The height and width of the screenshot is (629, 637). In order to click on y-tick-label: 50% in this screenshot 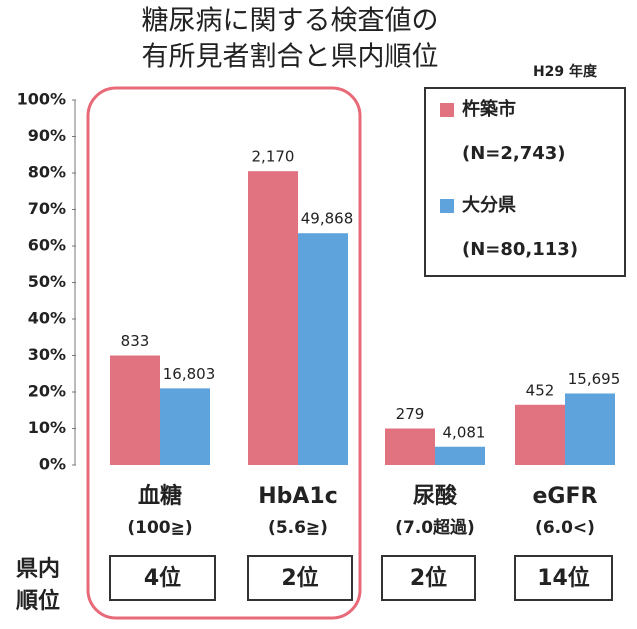, I will do `click(47, 281)`.